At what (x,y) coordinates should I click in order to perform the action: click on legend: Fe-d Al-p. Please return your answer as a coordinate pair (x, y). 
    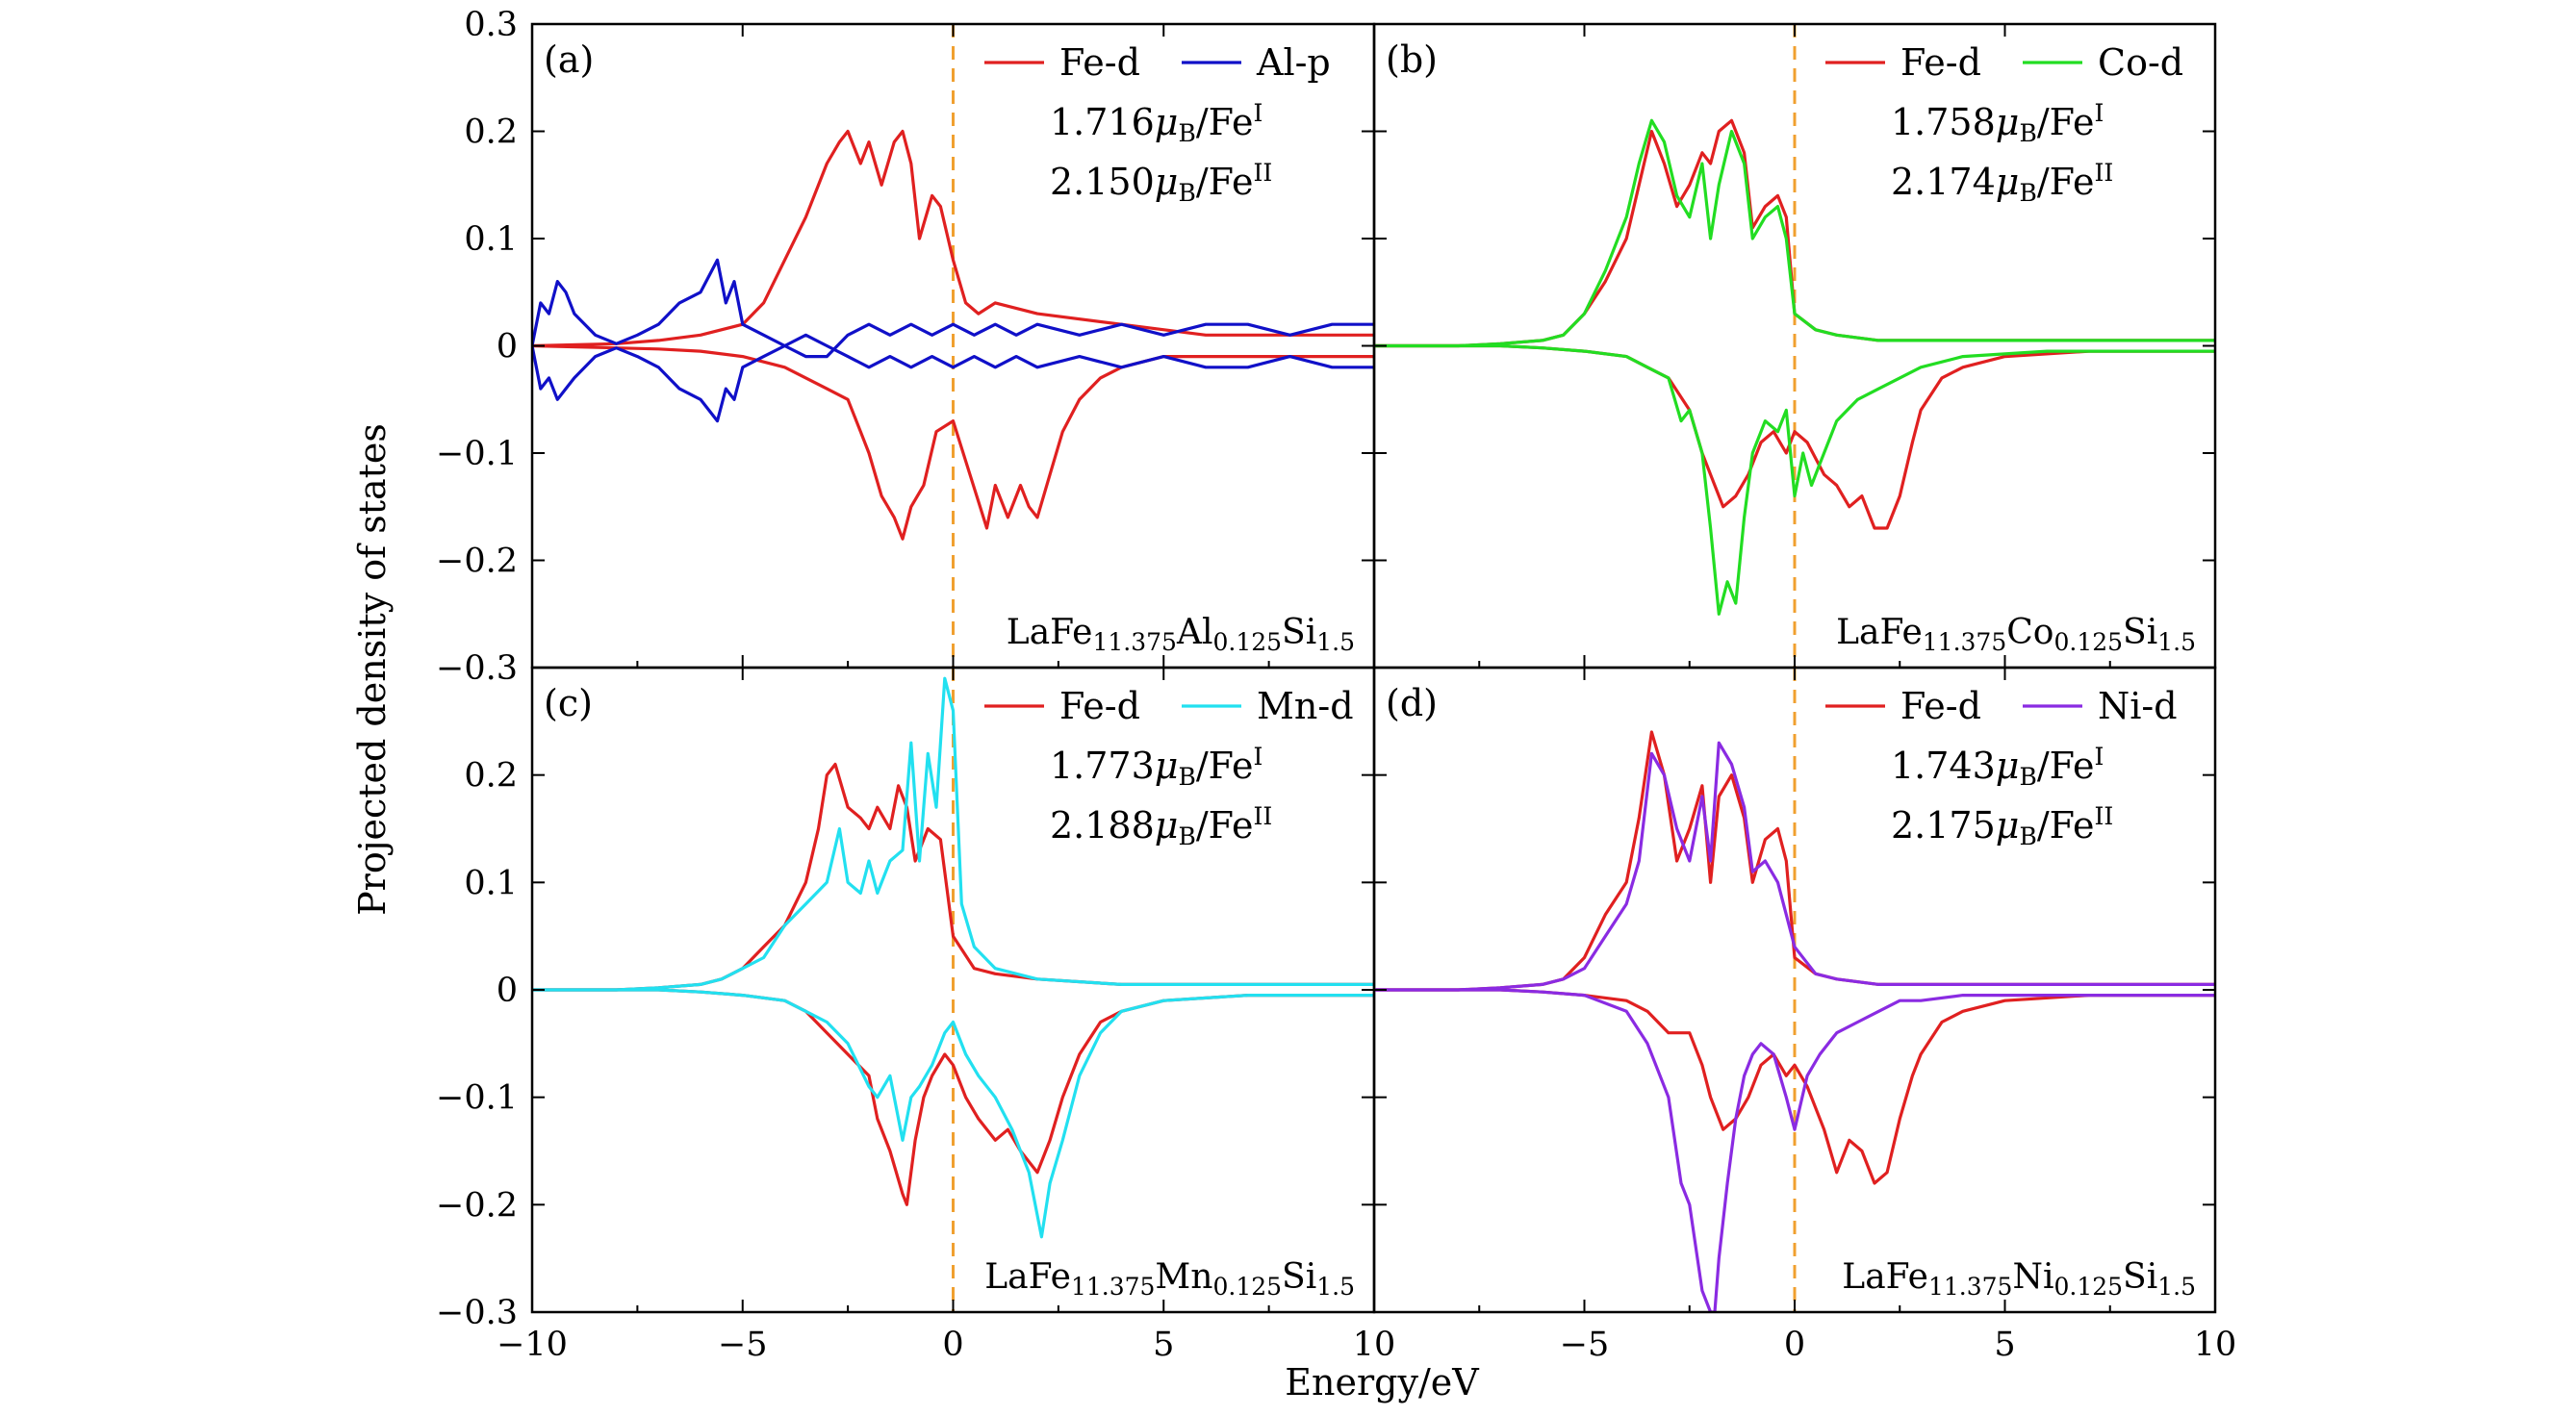
    Looking at the image, I should click on (1157, 62).